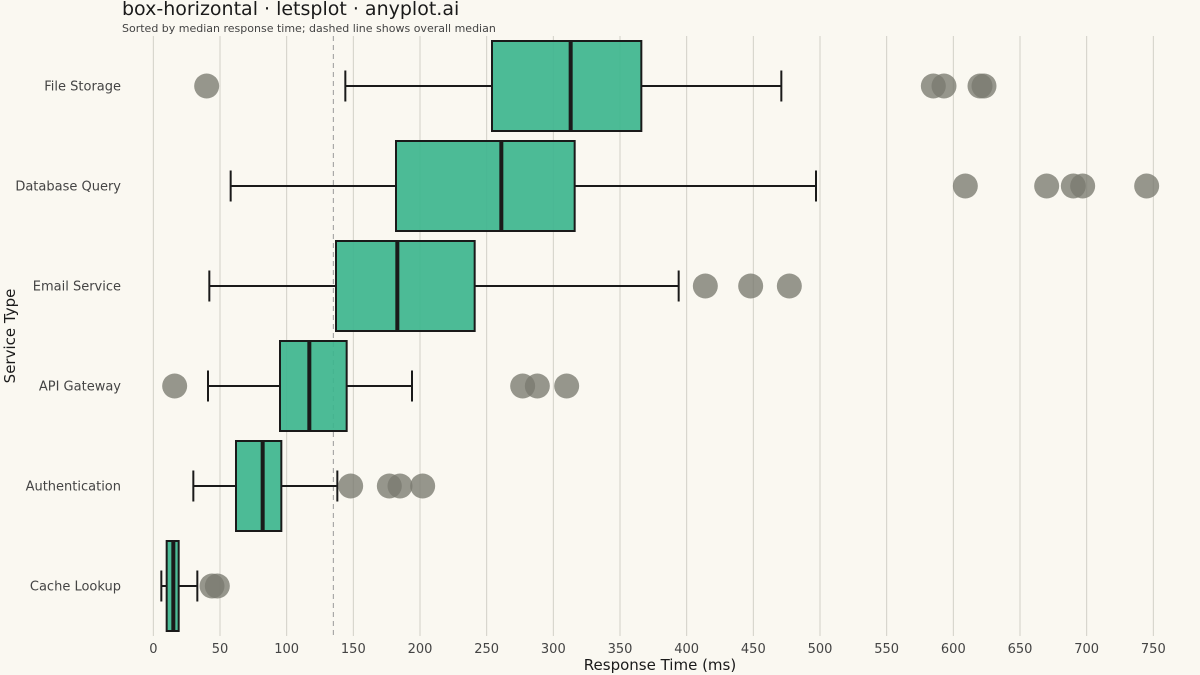 Image resolution: width=1200 pixels, height=675 pixels. I want to click on x-tick-label: 100, so click(286, 649).